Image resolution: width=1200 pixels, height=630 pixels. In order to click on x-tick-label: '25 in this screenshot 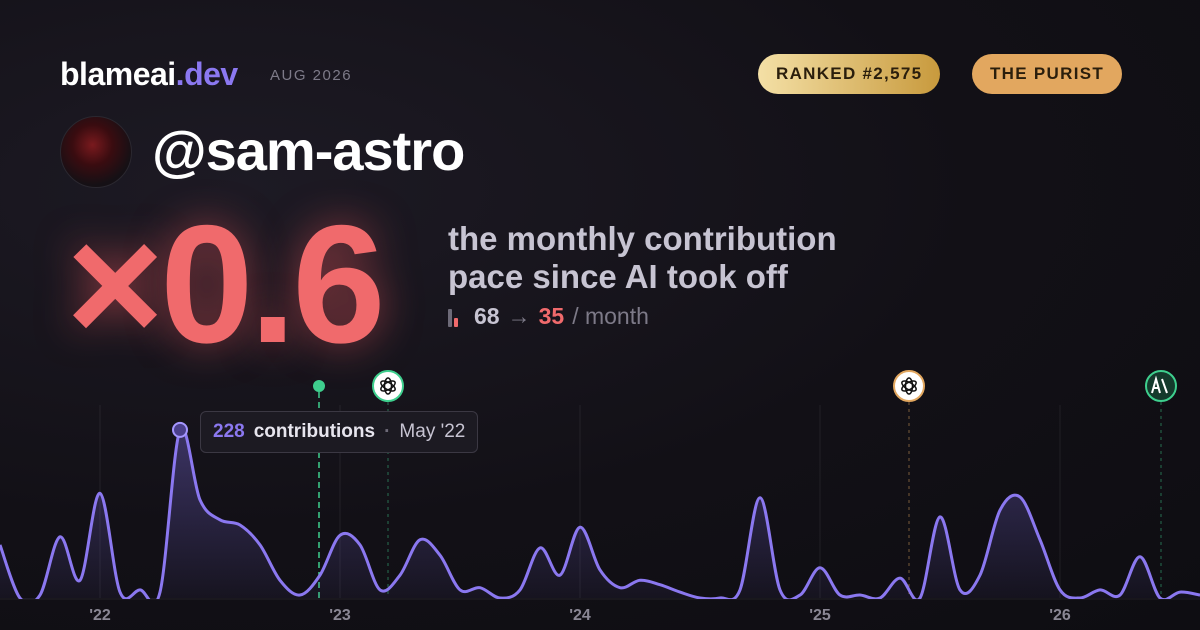, I will do `click(820, 615)`.